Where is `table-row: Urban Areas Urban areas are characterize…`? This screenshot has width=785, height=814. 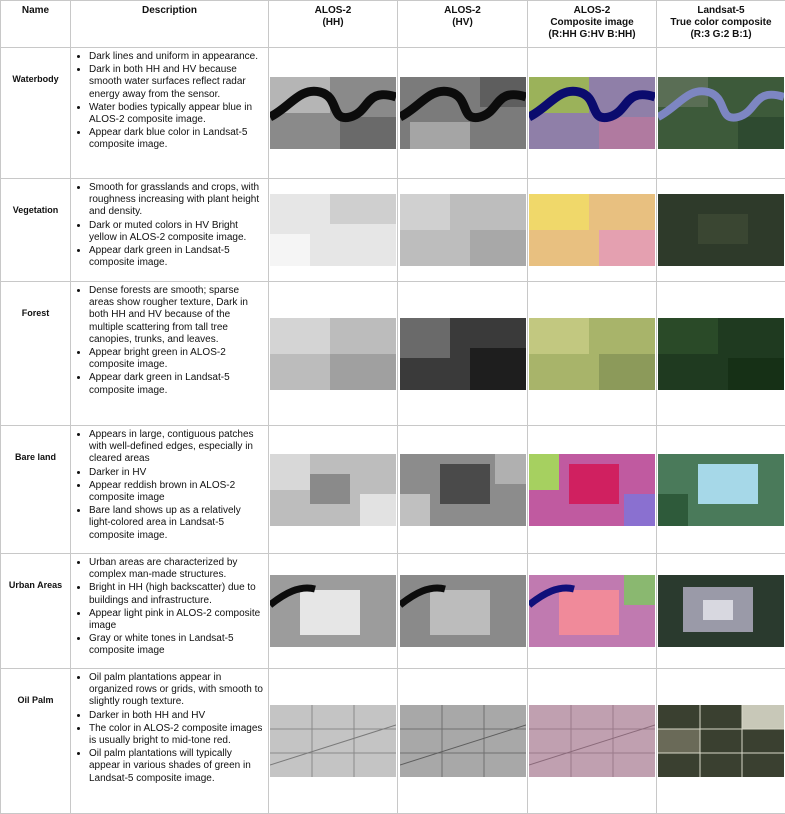 table-row: Urban Areas Urban areas are characterize… is located at coordinates (392, 611).